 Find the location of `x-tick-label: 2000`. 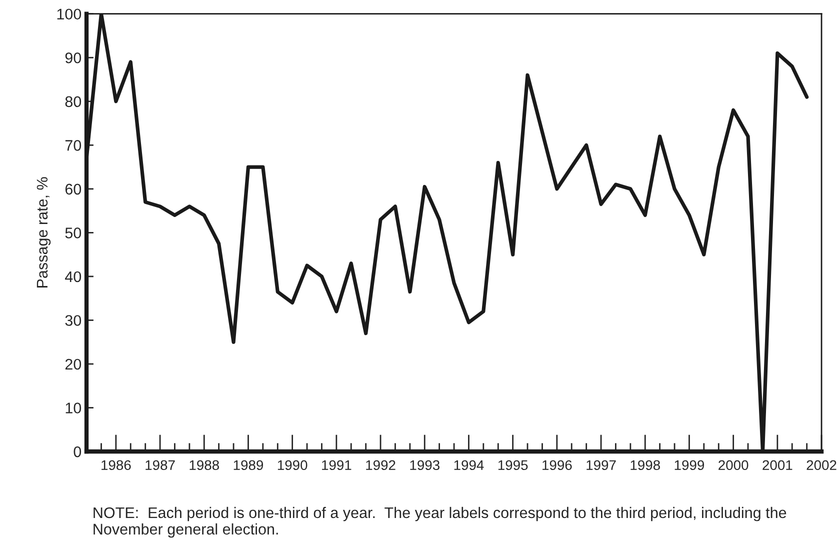

x-tick-label: 2000 is located at coordinates (733, 465).